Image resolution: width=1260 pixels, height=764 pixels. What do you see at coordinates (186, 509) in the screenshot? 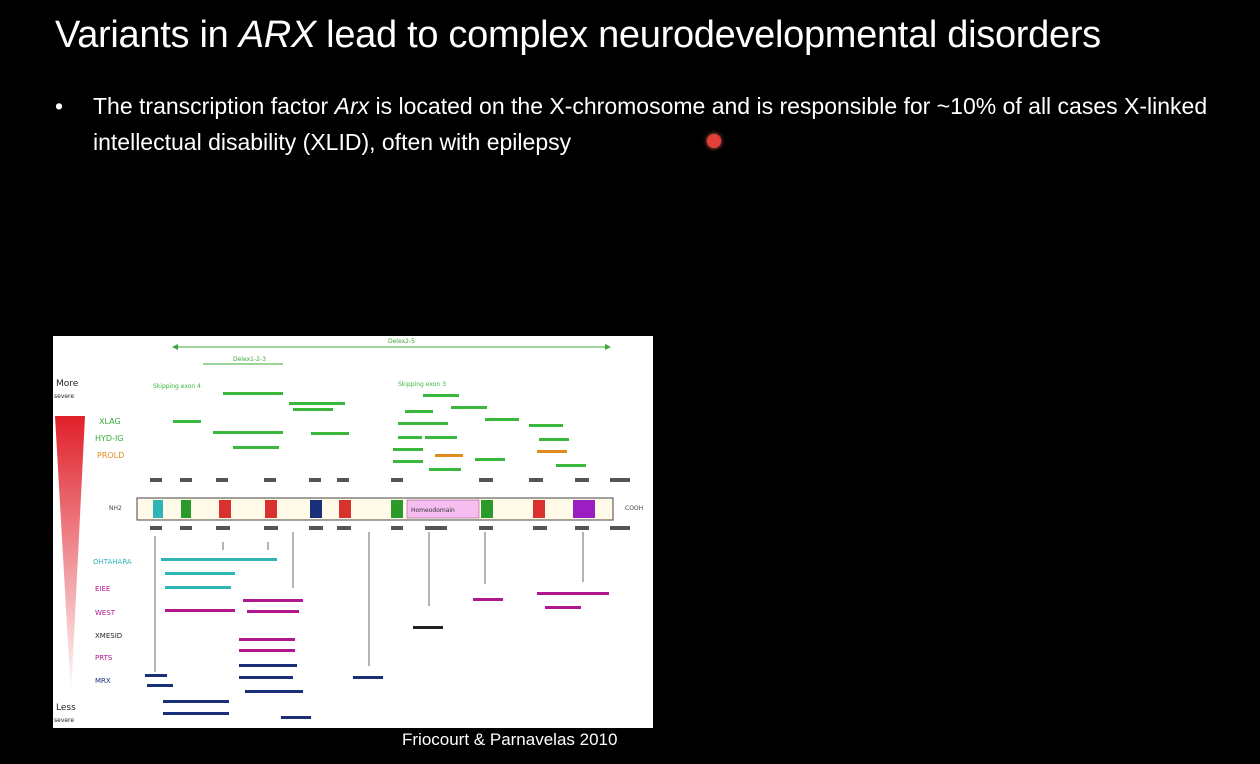
I see `domain-nls1` at bounding box center [186, 509].